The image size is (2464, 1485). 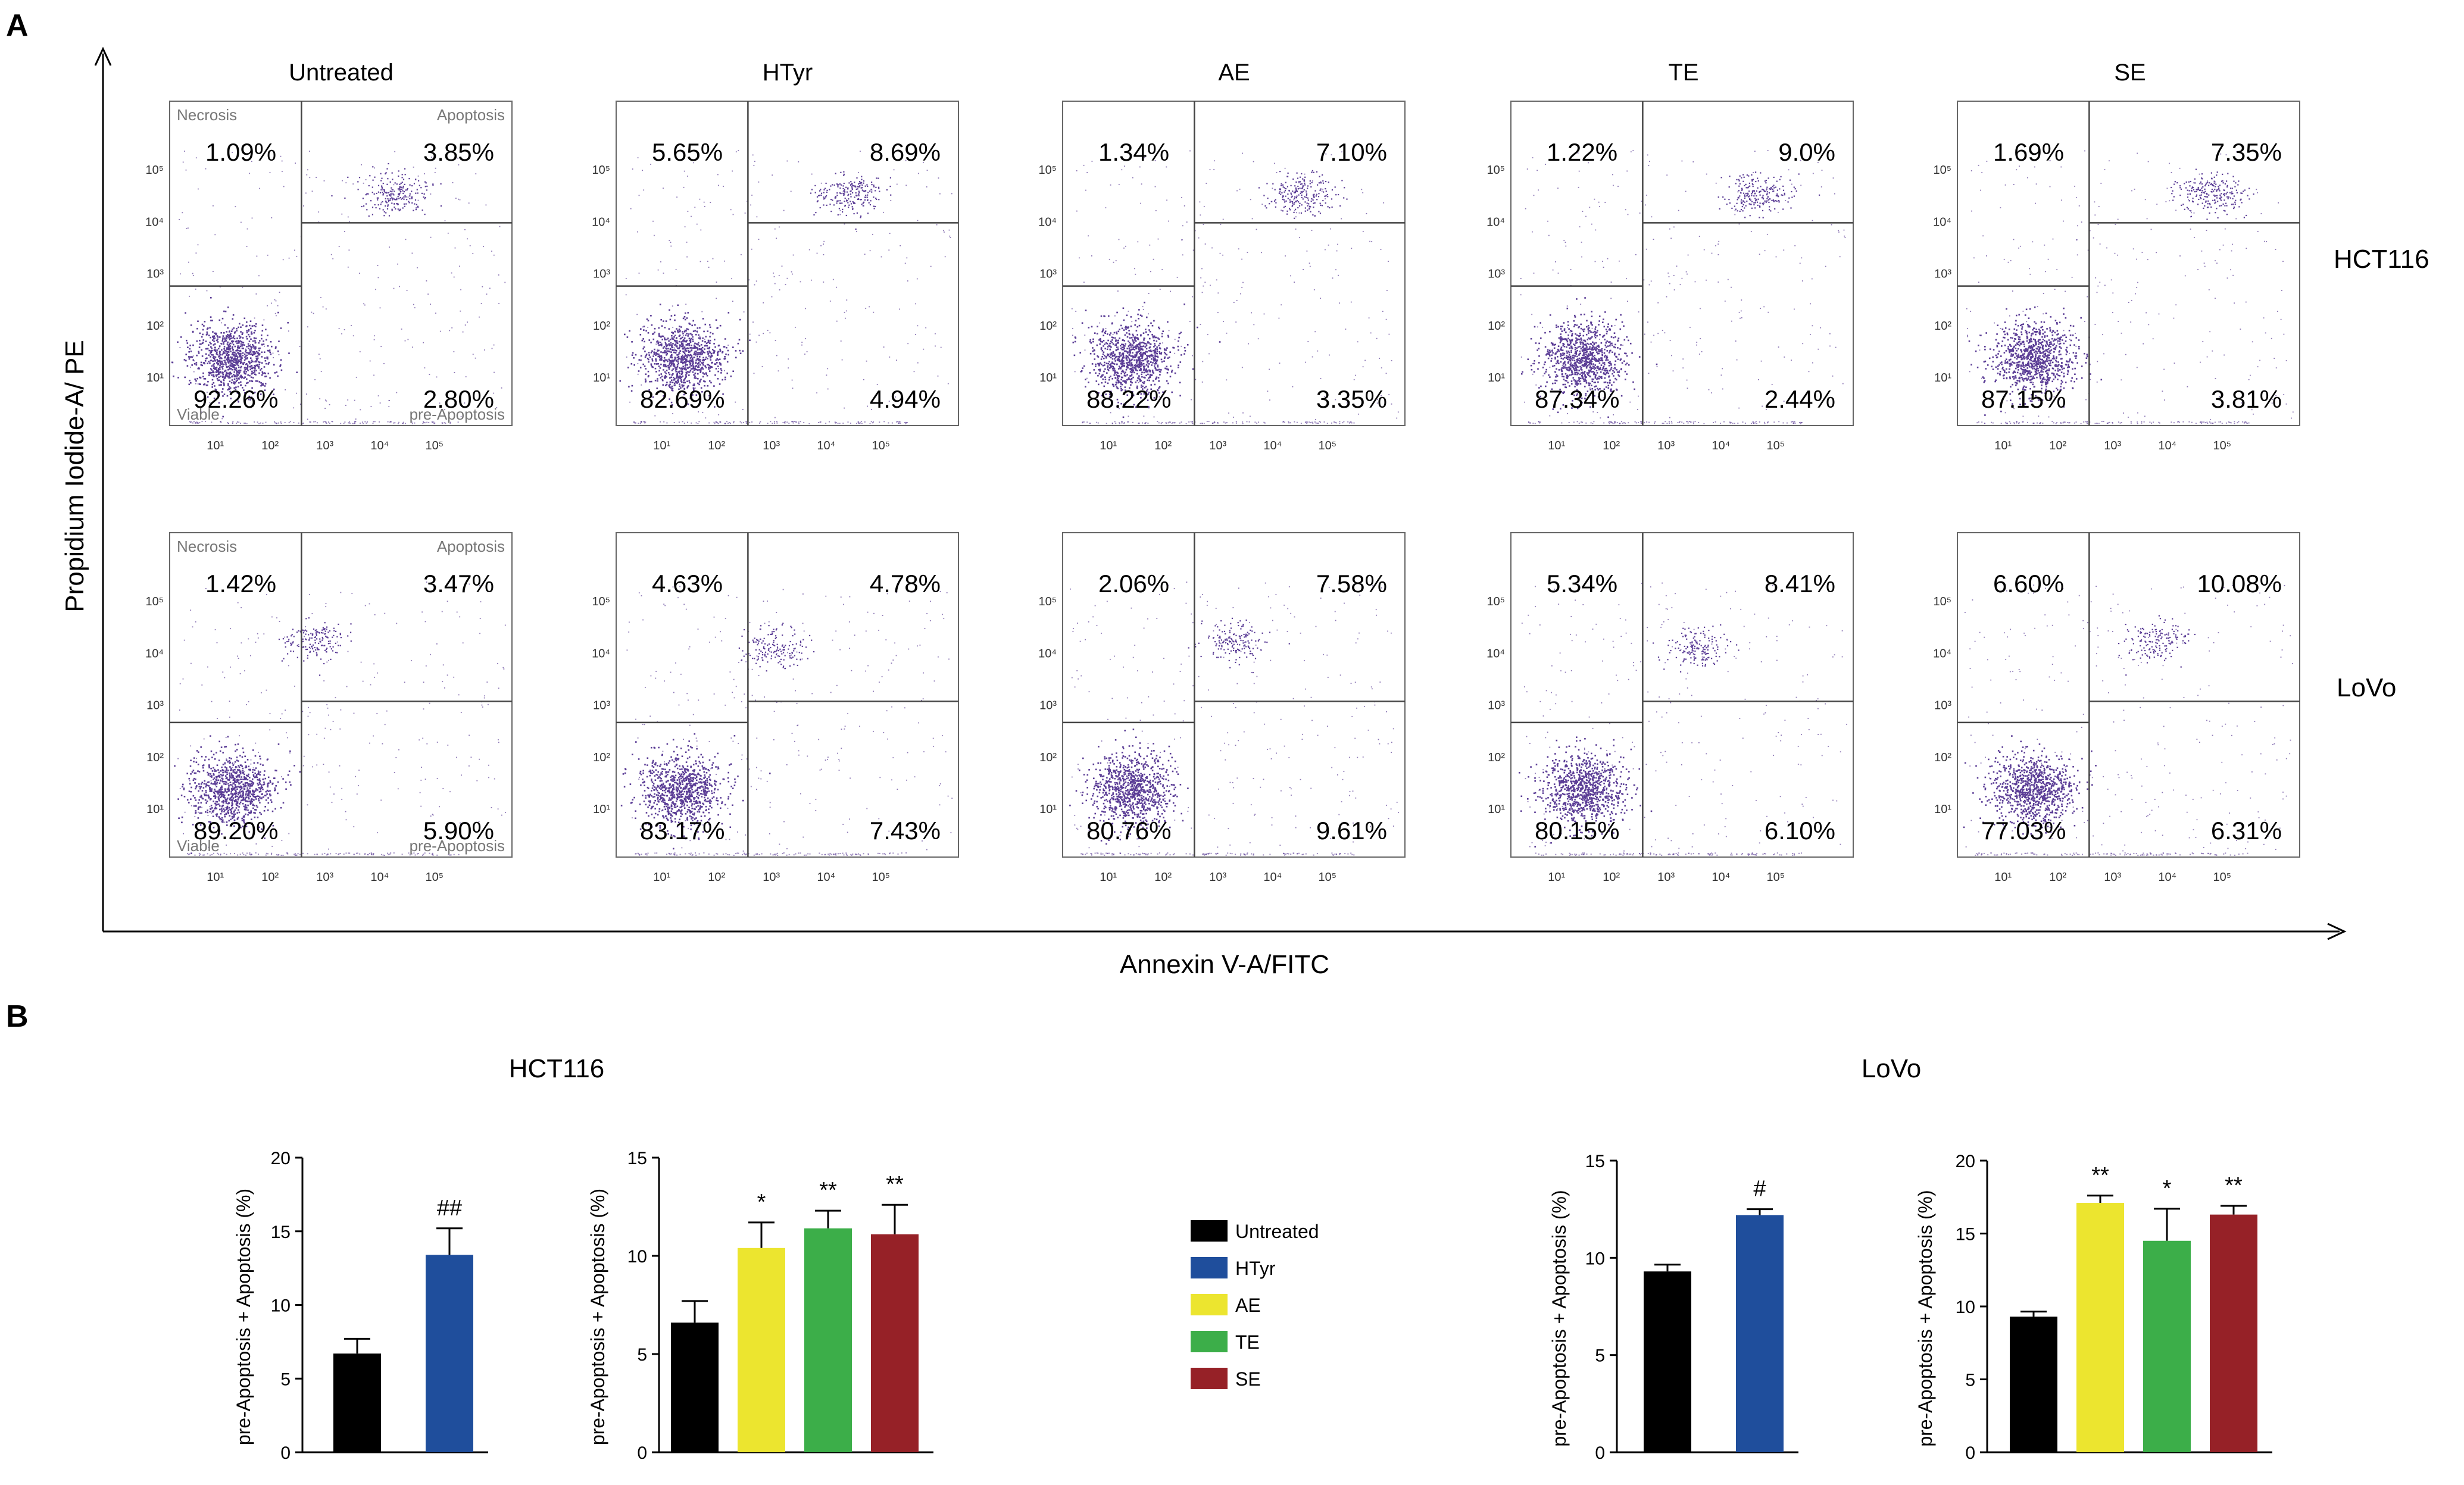 I want to click on x-tick-label: 10⁵, so click(x=1327, y=446).